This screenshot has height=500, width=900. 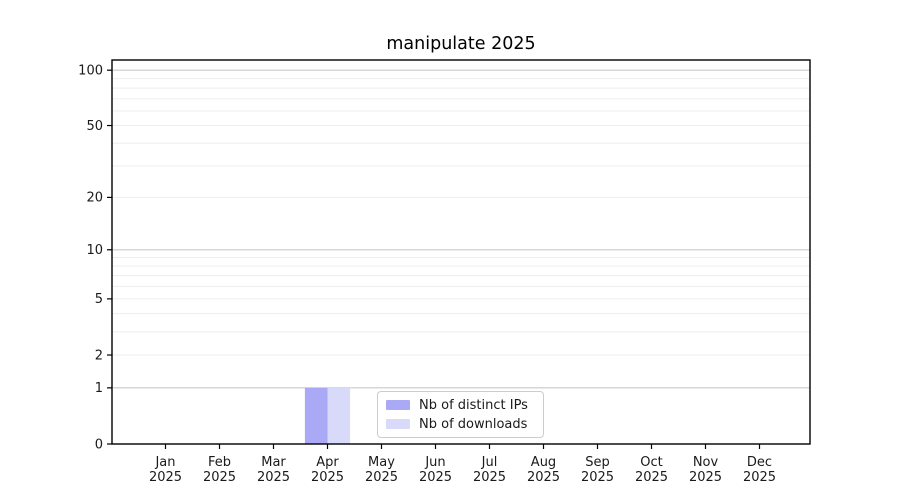 I want to click on x-tick-label-month: Nov, so click(x=706, y=462).